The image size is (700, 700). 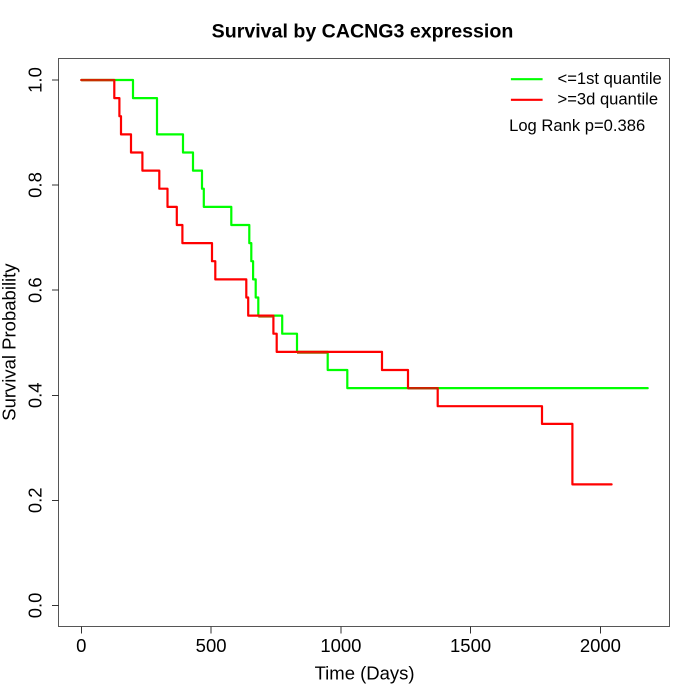 What do you see at coordinates (365, 673) in the screenshot?
I see `svg-text: Time (Days)` at bounding box center [365, 673].